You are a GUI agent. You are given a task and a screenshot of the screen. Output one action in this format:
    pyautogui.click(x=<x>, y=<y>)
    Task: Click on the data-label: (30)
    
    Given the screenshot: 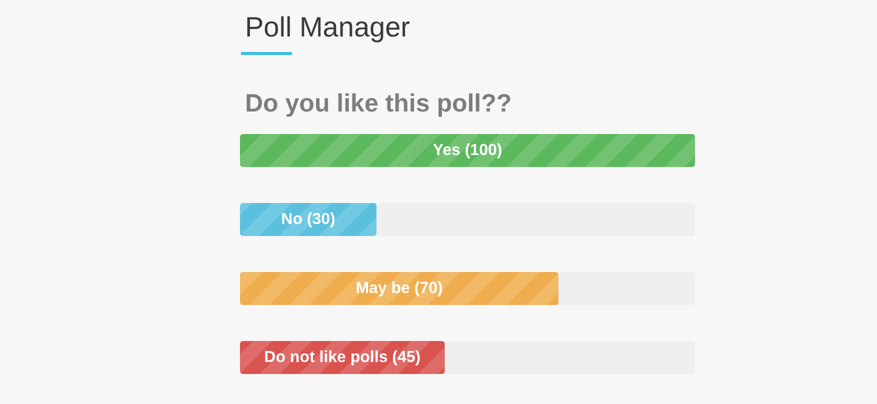 What is the action you would take?
    pyautogui.click(x=321, y=219)
    